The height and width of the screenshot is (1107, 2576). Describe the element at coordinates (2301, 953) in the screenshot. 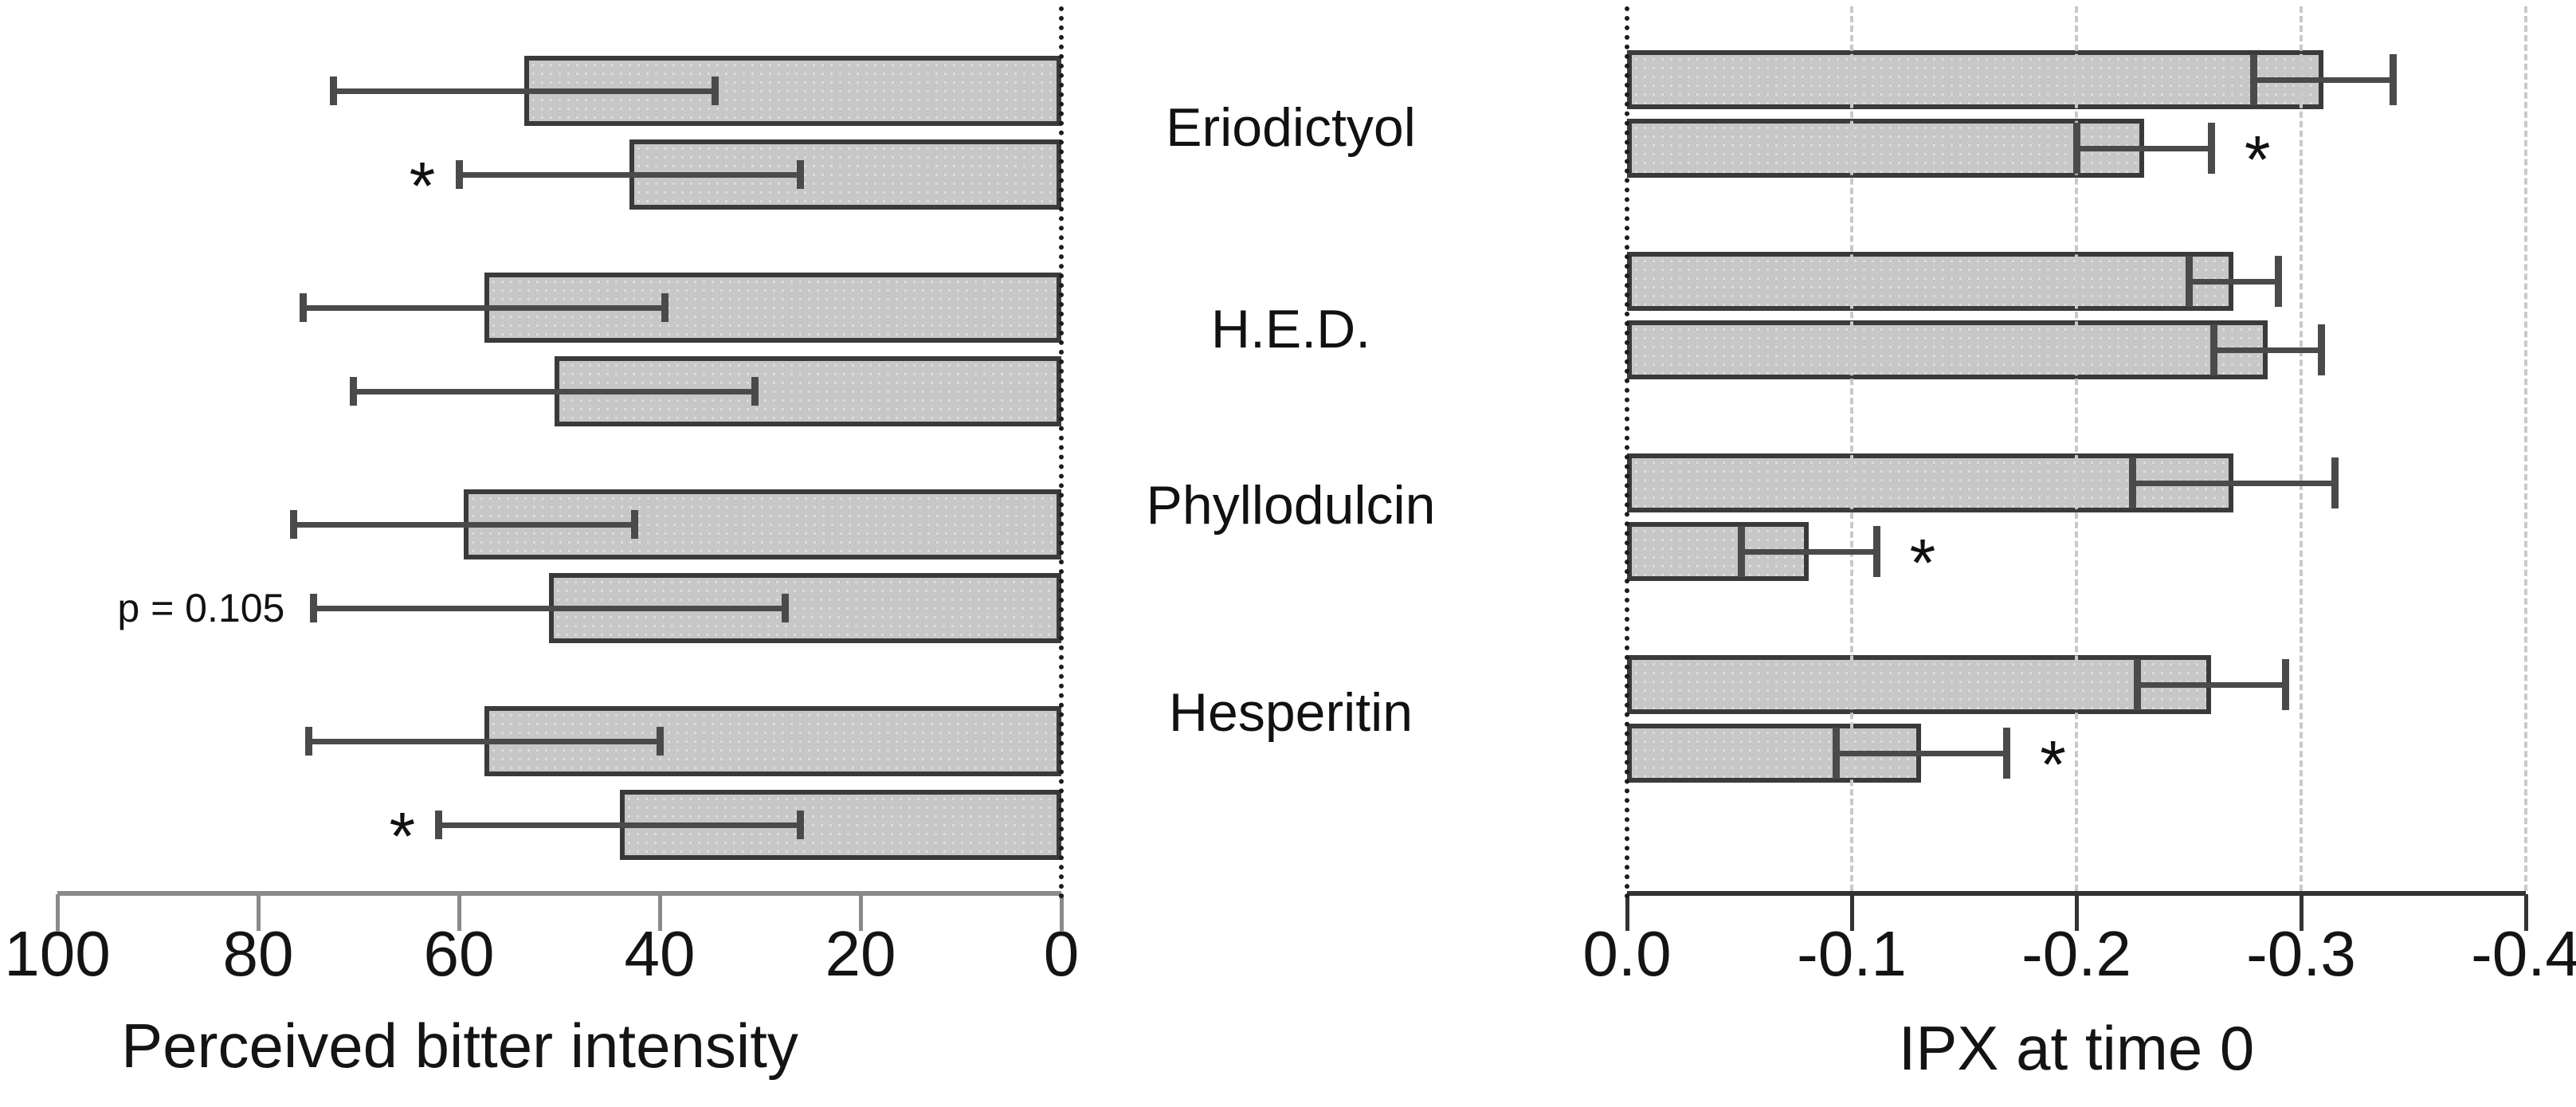

I see `axis-tick-label: -0.3` at that location.